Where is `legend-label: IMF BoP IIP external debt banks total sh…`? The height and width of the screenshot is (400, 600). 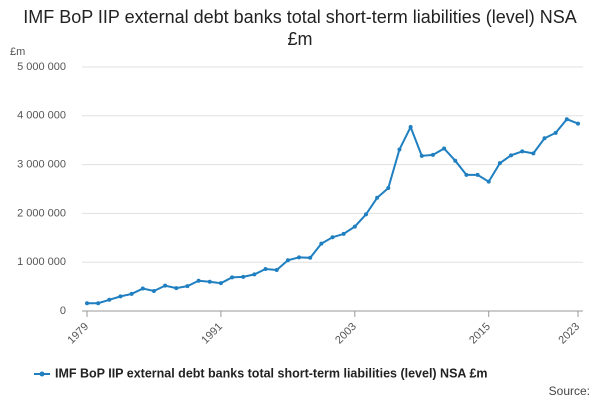
legend-label: IMF BoP IIP external debt banks total sh… is located at coordinates (271, 373).